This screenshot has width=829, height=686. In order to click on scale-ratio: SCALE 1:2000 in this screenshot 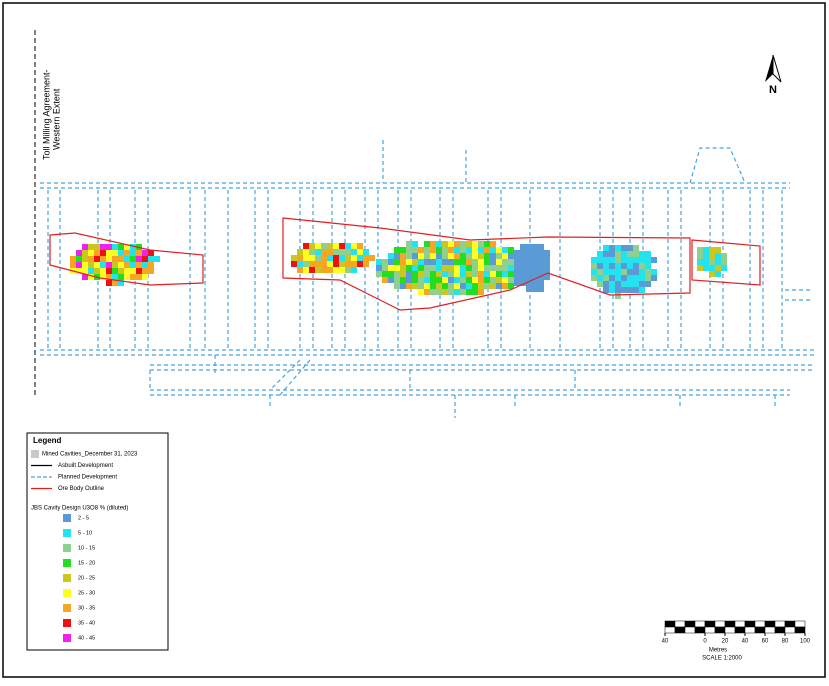, I will do `click(722, 659)`.